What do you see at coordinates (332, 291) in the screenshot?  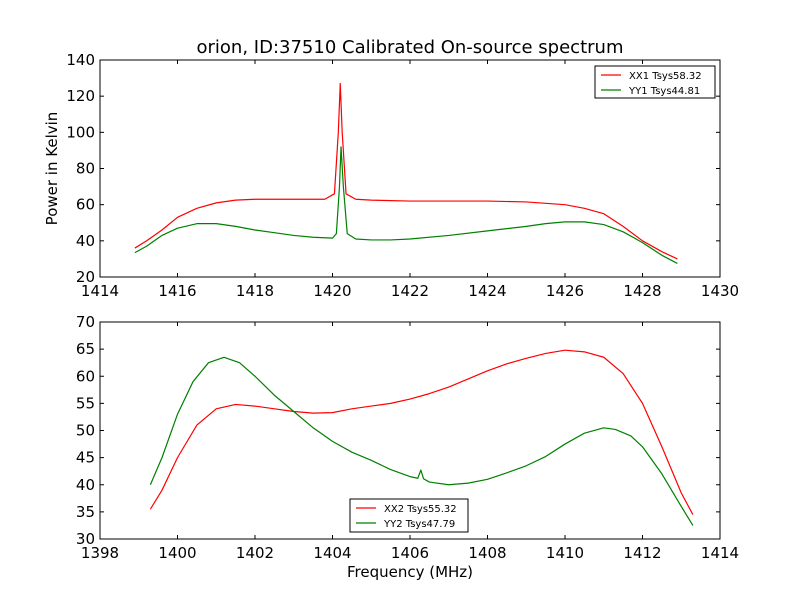 I see `x-tick-label: 1420` at bounding box center [332, 291].